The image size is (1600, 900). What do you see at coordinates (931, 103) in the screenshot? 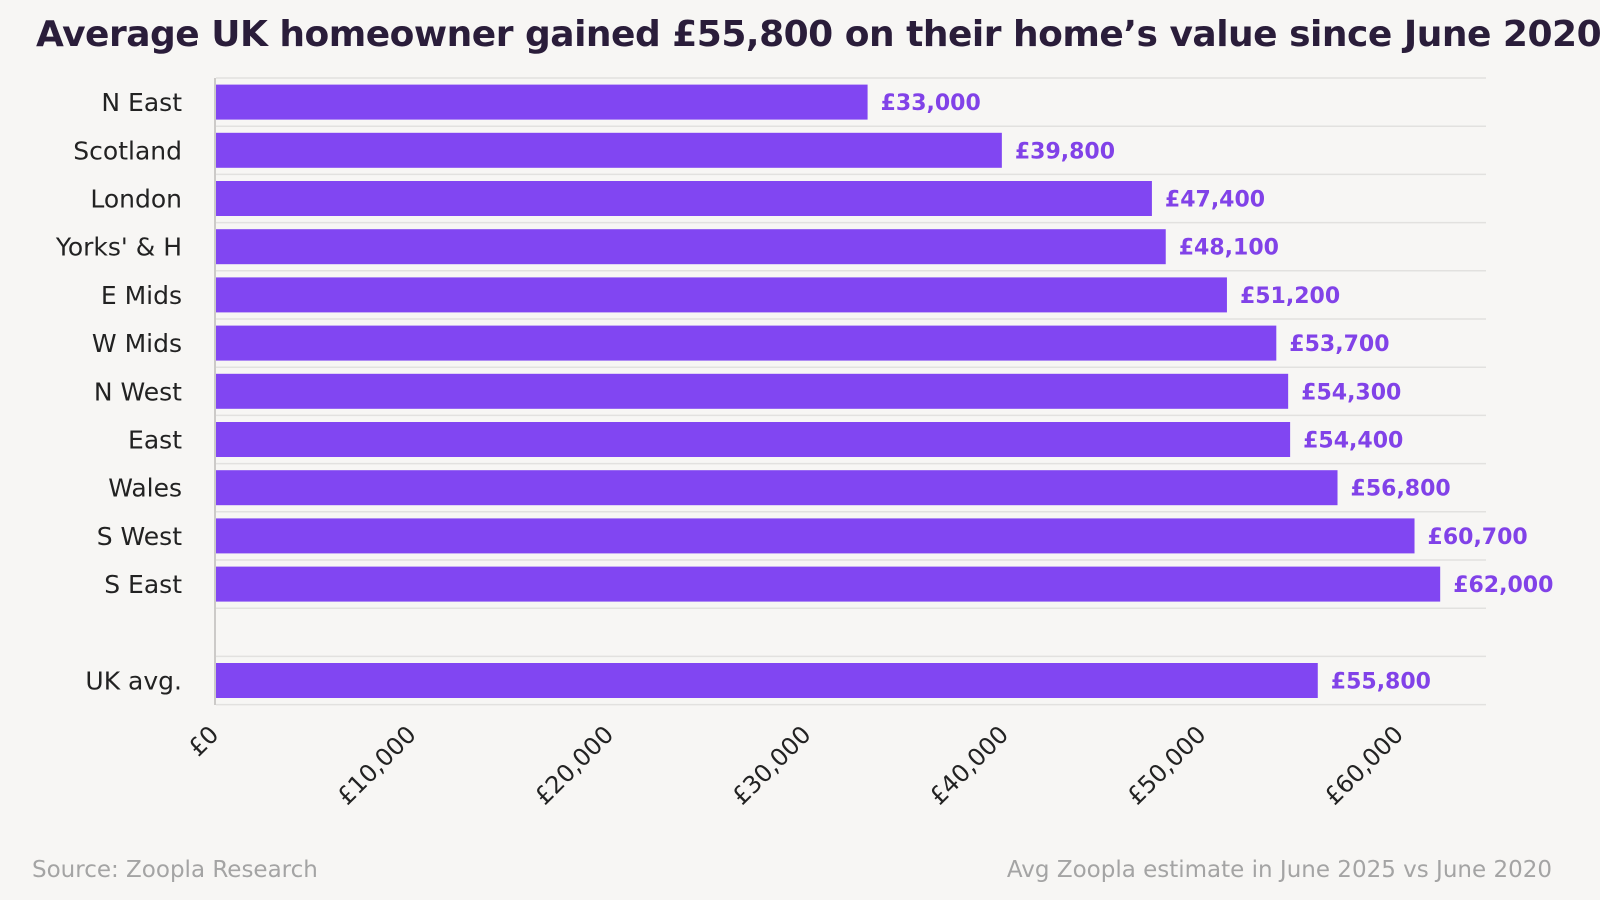
I see `value-label-0: £33,000` at bounding box center [931, 103].